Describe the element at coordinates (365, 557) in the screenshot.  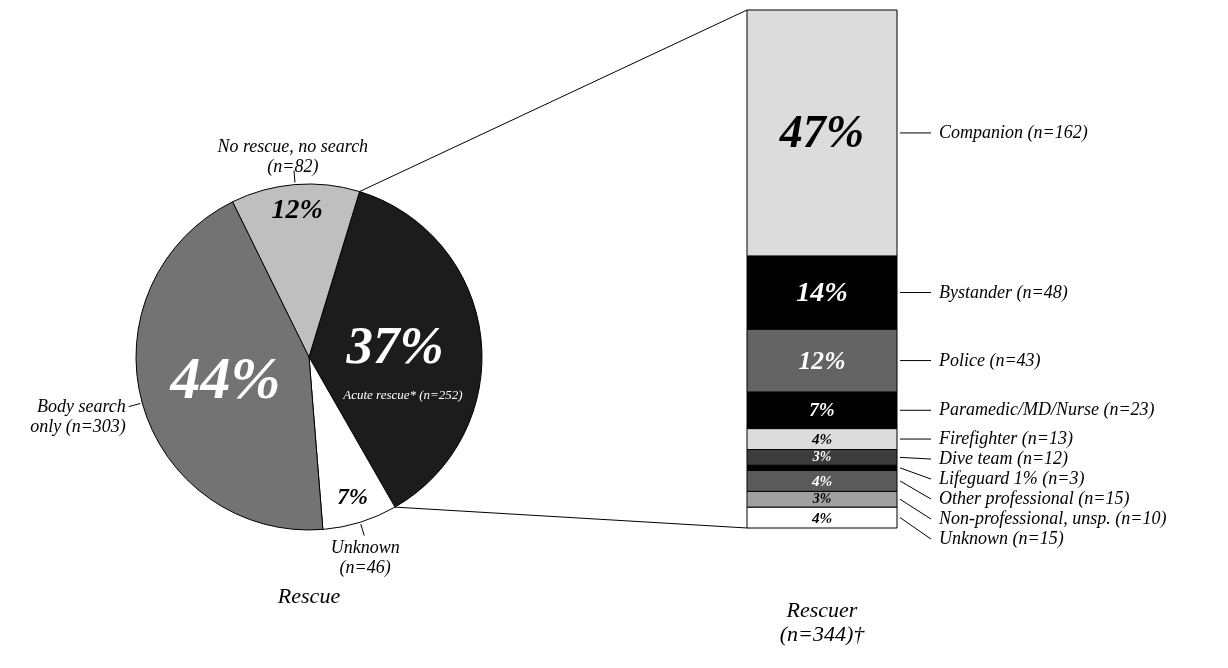
I see `slice-label: Unknown (n=46)` at that location.